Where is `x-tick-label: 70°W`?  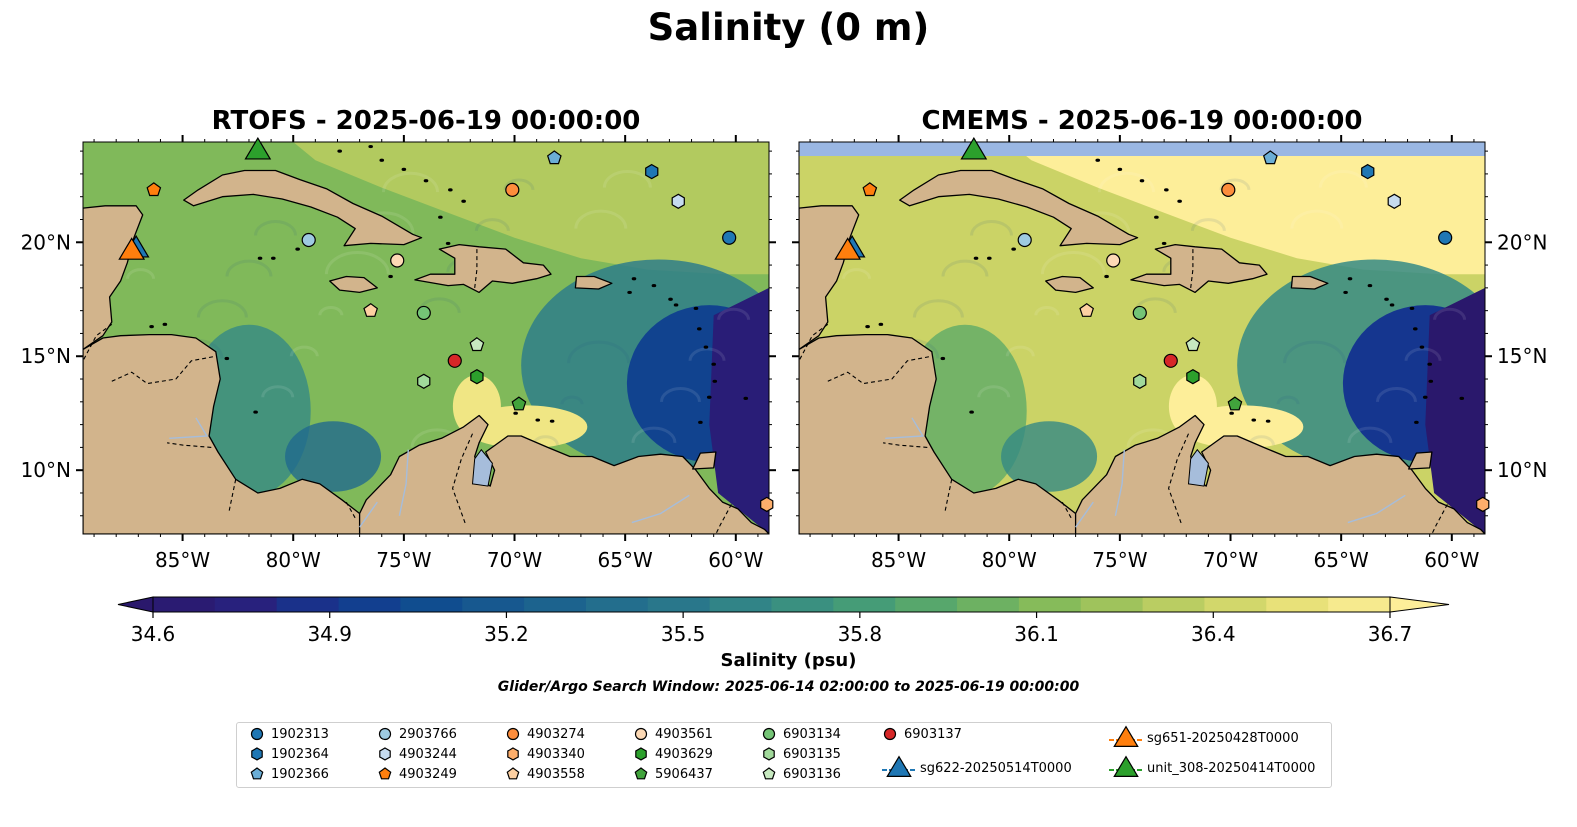 x-tick-label: 70°W is located at coordinates (1230, 560).